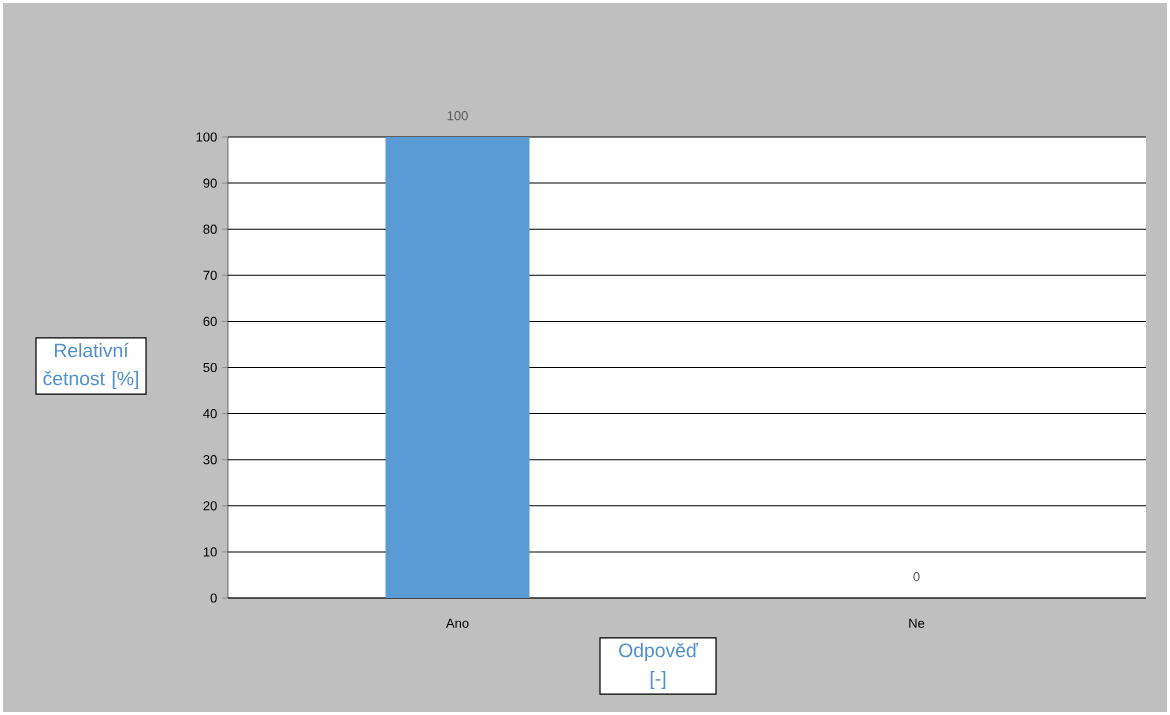 The width and height of the screenshot is (1170, 715). What do you see at coordinates (206, 137) in the screenshot?
I see `y-tick-label: 100` at bounding box center [206, 137].